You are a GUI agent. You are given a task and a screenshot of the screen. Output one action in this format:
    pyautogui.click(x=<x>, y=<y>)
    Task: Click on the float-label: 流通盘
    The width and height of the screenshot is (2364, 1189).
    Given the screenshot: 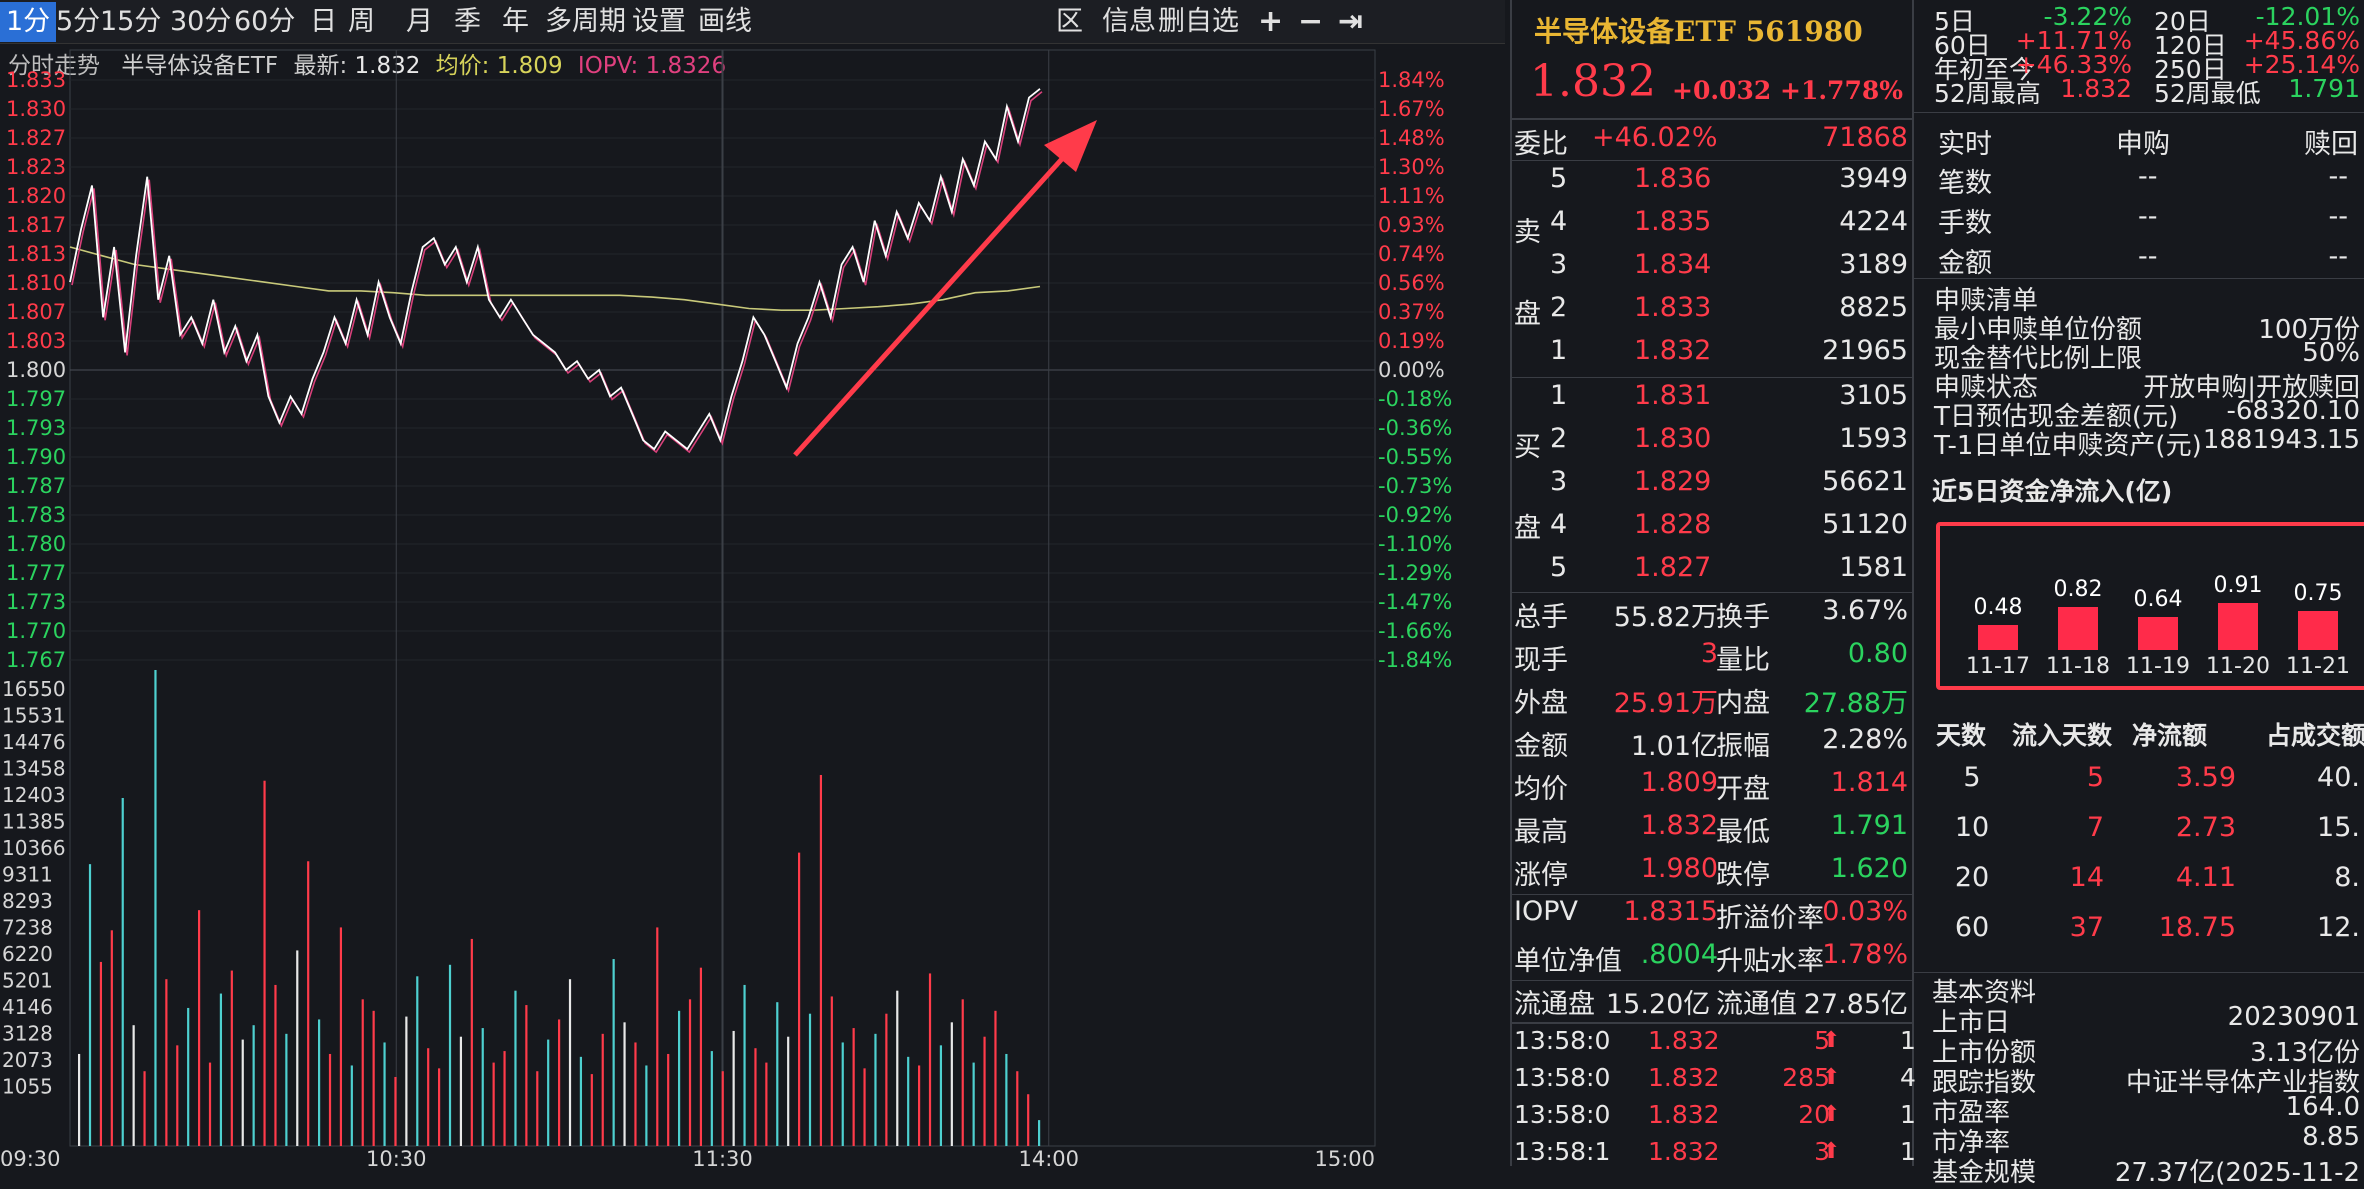 What is the action you would take?
    pyautogui.click(x=1554, y=1004)
    